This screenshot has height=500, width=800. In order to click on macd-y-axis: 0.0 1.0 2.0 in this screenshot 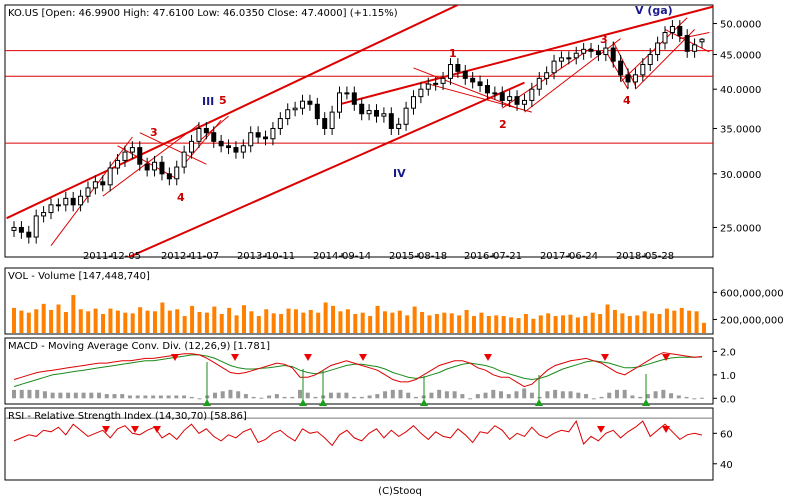, I will do `click(724, 376)`.